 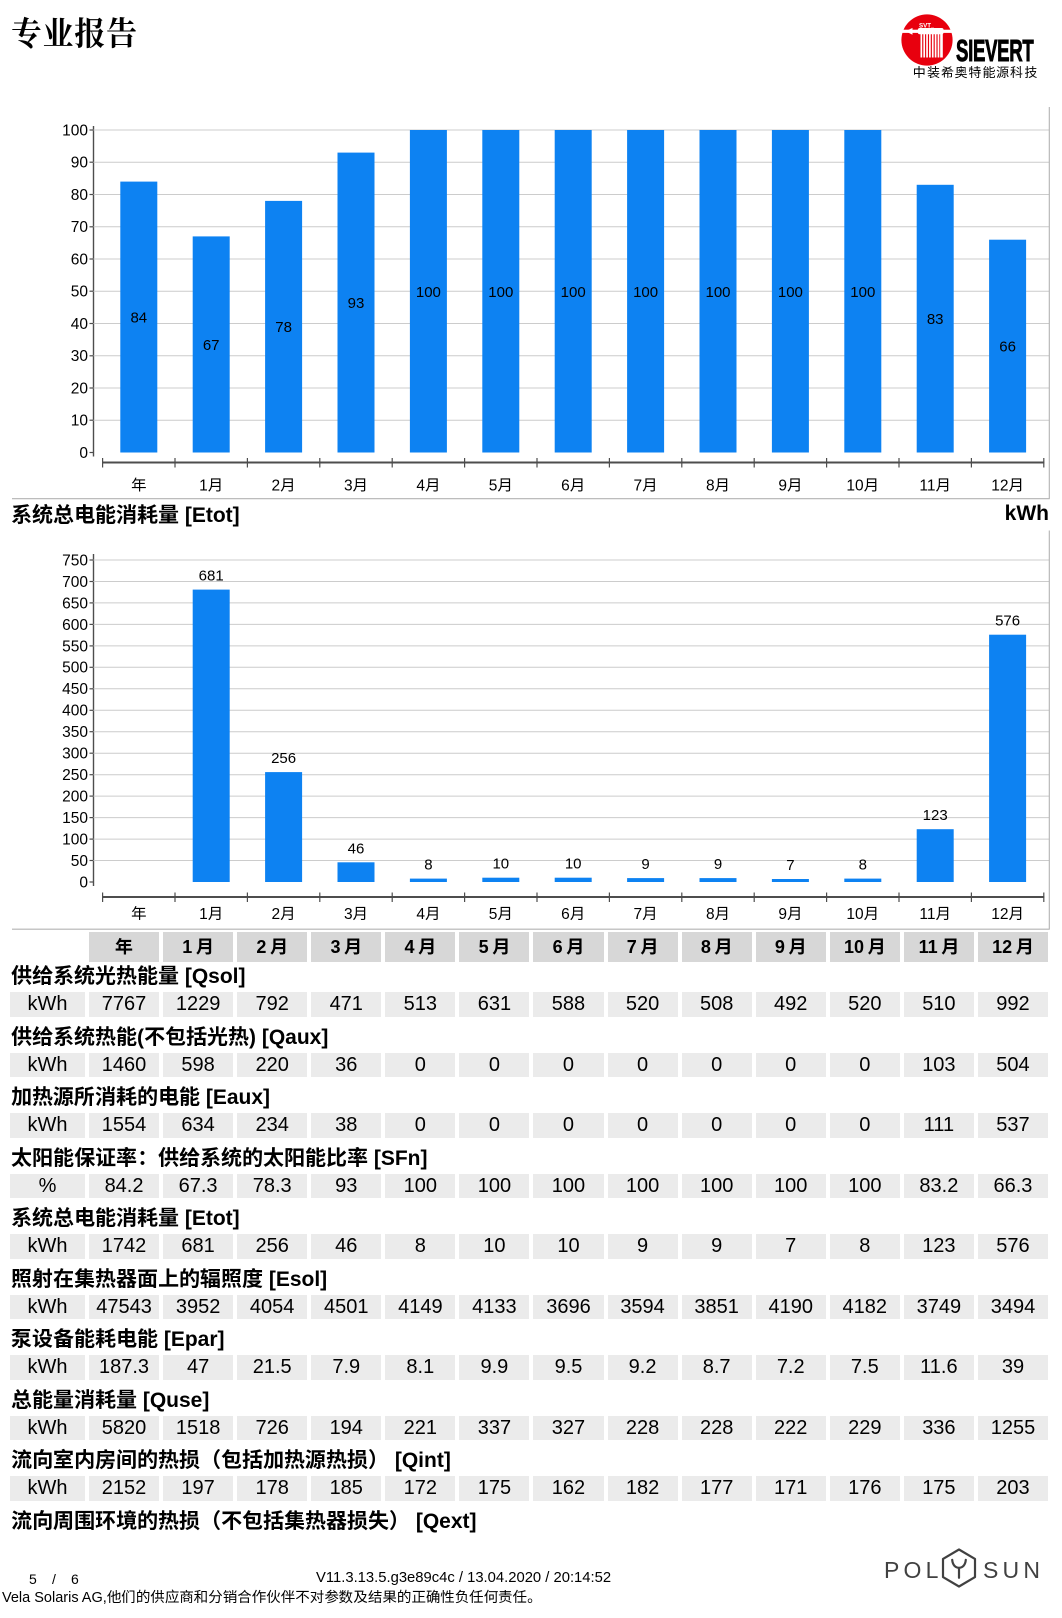 I want to click on svg-text: 93, so click(x=356, y=303).